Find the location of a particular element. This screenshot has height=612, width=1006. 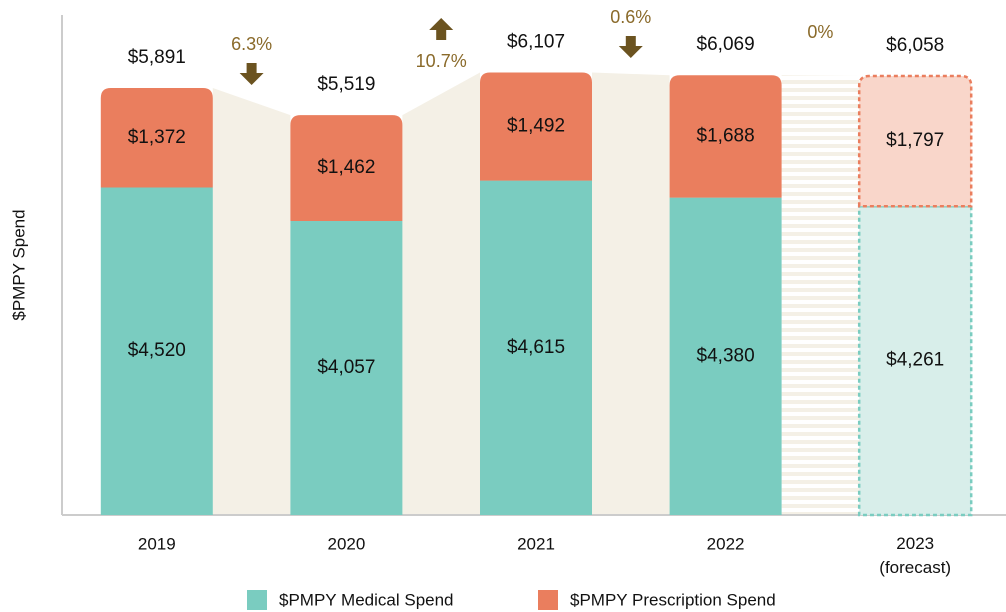

change-label: 0% is located at coordinates (820, 32).